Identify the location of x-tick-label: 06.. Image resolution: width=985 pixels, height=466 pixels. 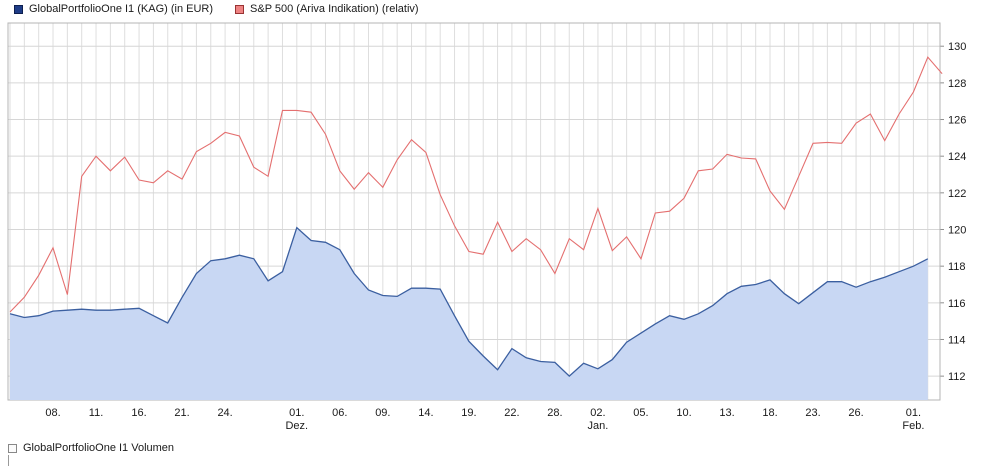
(339, 413).